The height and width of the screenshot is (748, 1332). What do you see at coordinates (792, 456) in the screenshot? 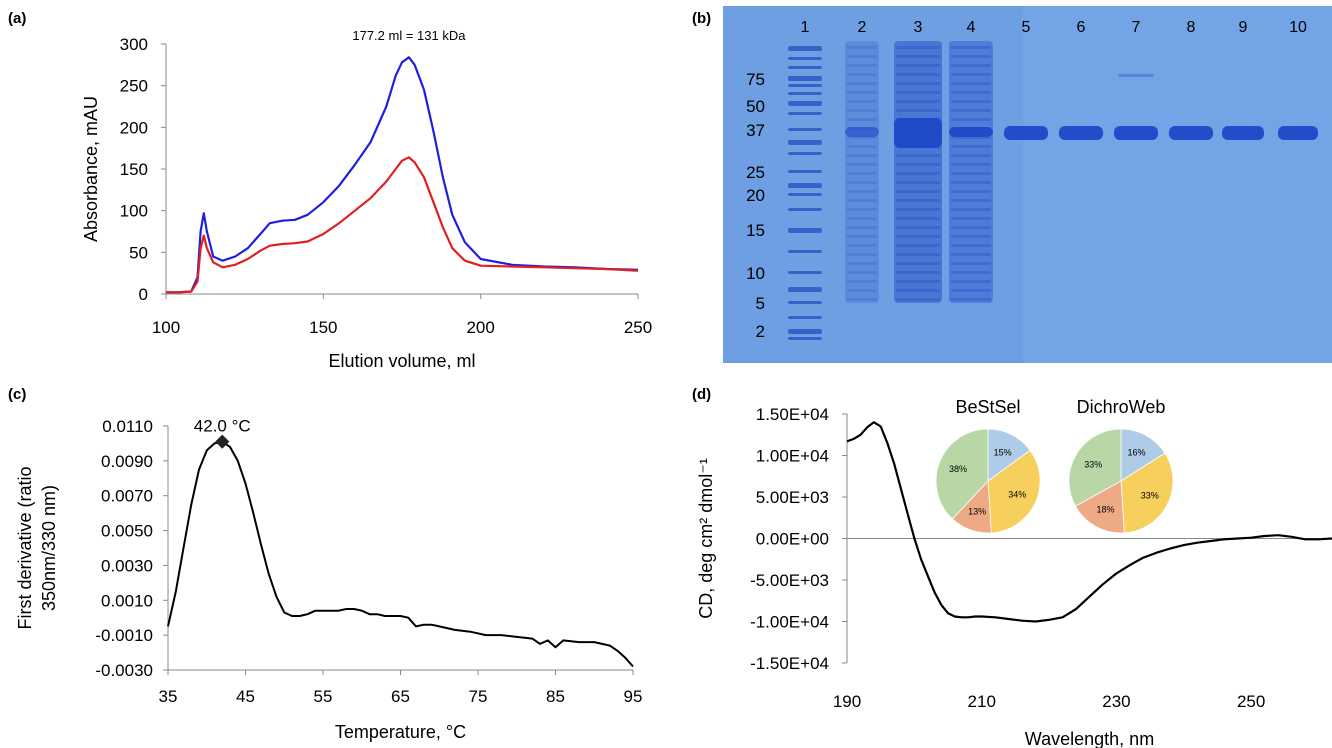
I see `y-tick-label: 1.00E+04` at bounding box center [792, 456].